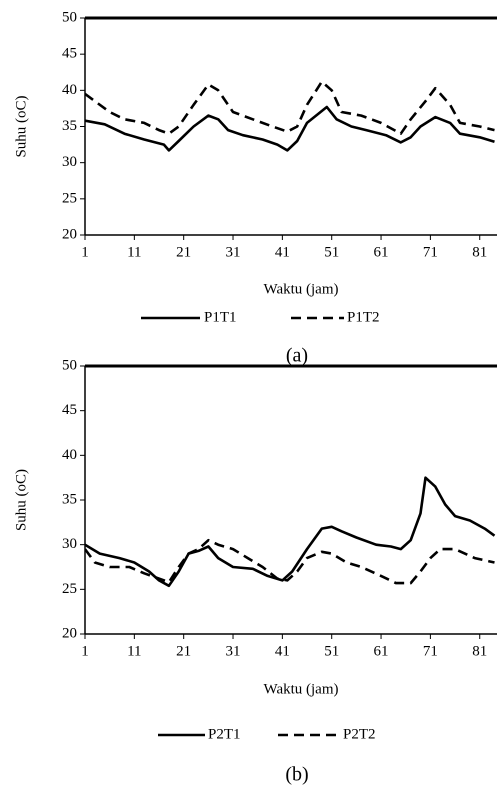 The width and height of the screenshot is (497, 791). What do you see at coordinates (220, 317) in the screenshot?
I see `legend-label: P1T1` at bounding box center [220, 317].